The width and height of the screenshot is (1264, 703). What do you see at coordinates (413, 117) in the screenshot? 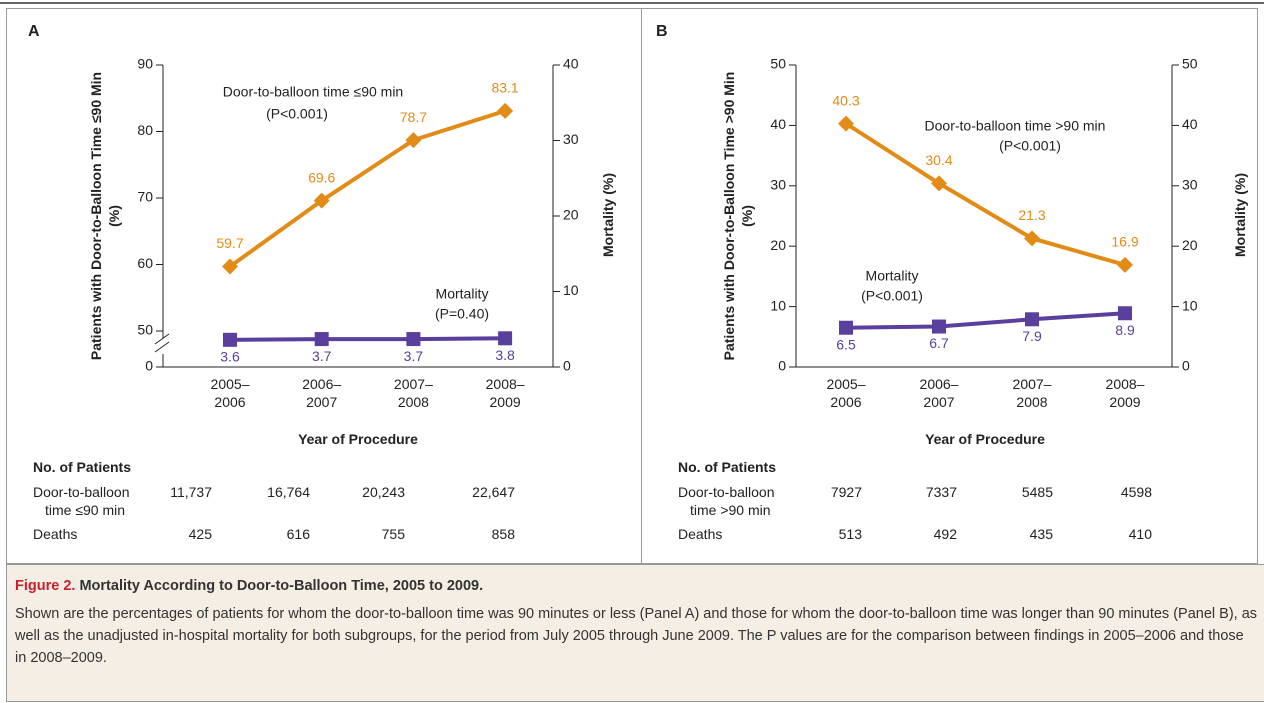
I see `data-label: 78.7` at bounding box center [413, 117].